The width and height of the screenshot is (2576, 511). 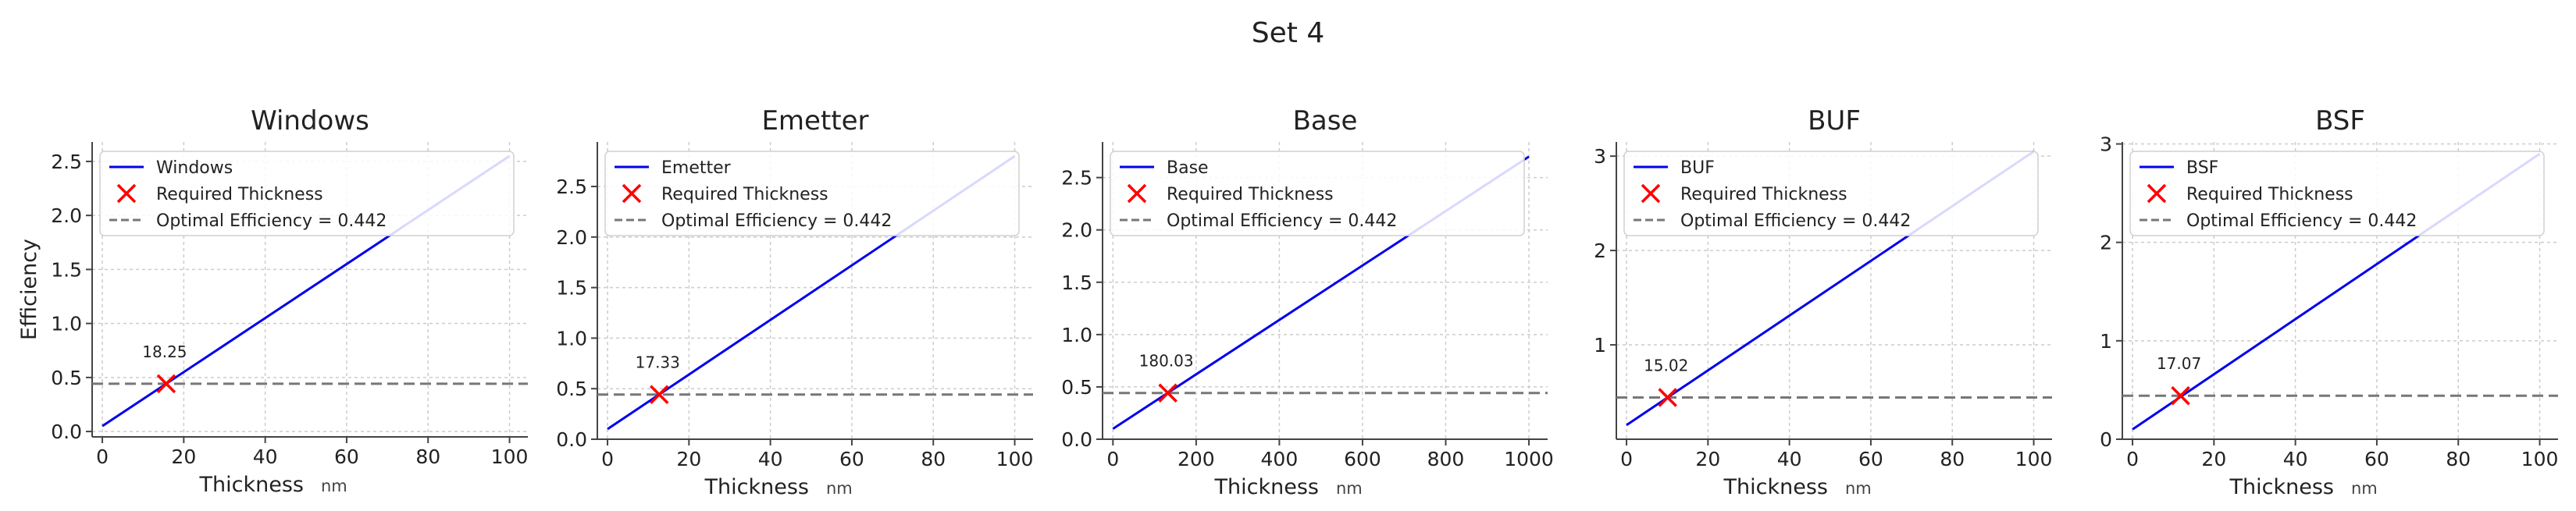 What do you see at coordinates (1600, 251) in the screenshot?
I see `y-tick-label: 2` at bounding box center [1600, 251].